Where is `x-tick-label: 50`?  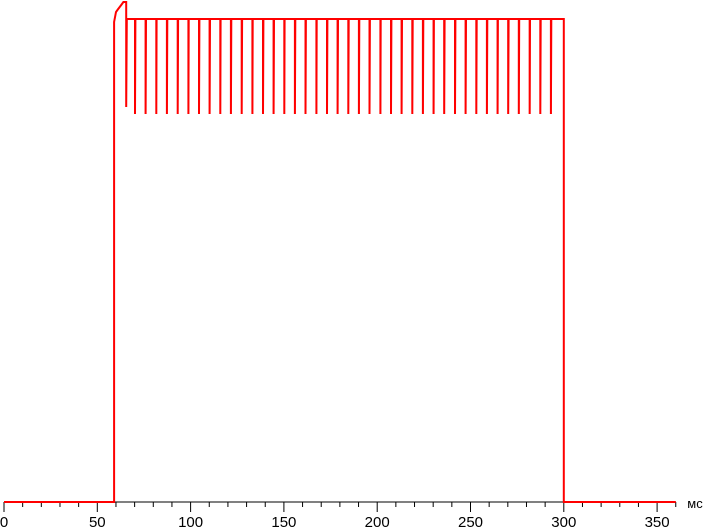
x-tick-label: 50 is located at coordinates (97, 522).